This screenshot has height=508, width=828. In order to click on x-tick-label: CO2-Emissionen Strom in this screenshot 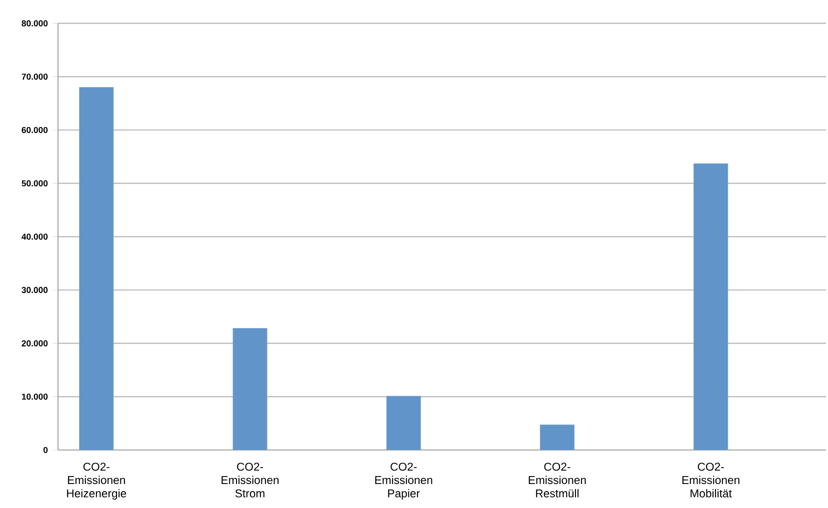, I will do `click(250, 480)`.